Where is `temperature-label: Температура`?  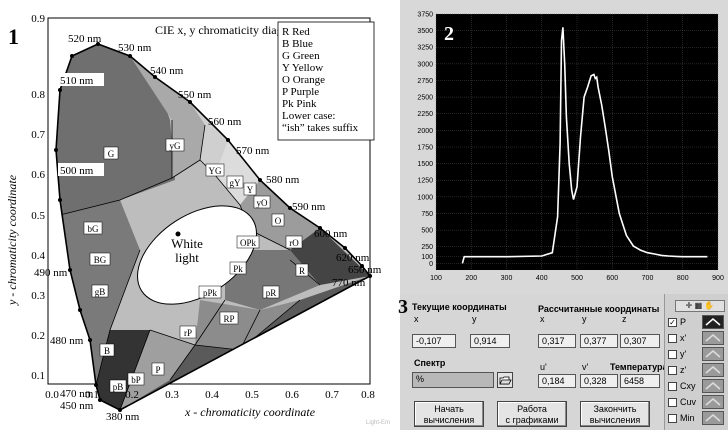
temperature-label: Температура is located at coordinates (639, 367).